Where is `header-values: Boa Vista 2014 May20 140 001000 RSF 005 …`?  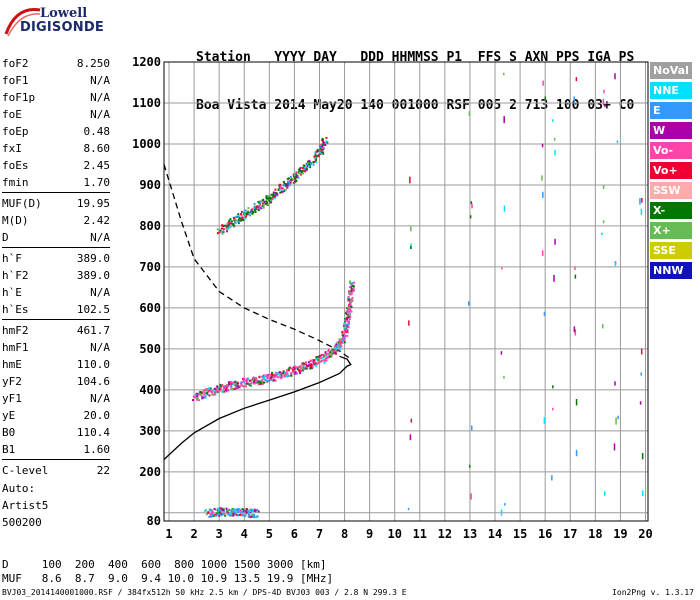 header-values: Boa Vista 2014 May20 140 001000 RSF 005 … is located at coordinates (415, 105).